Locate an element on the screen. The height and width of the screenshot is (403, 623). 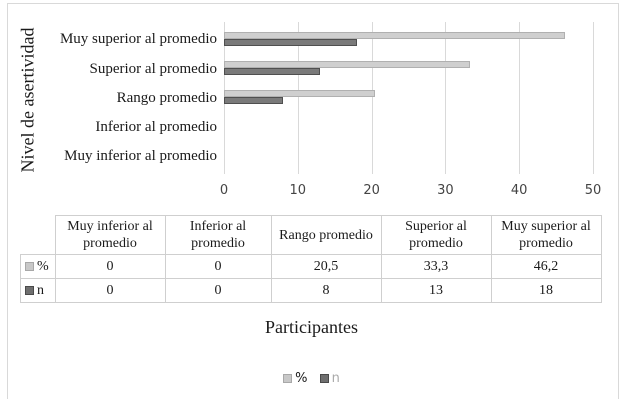
category-label: Rango promedio is located at coordinates (166, 98).